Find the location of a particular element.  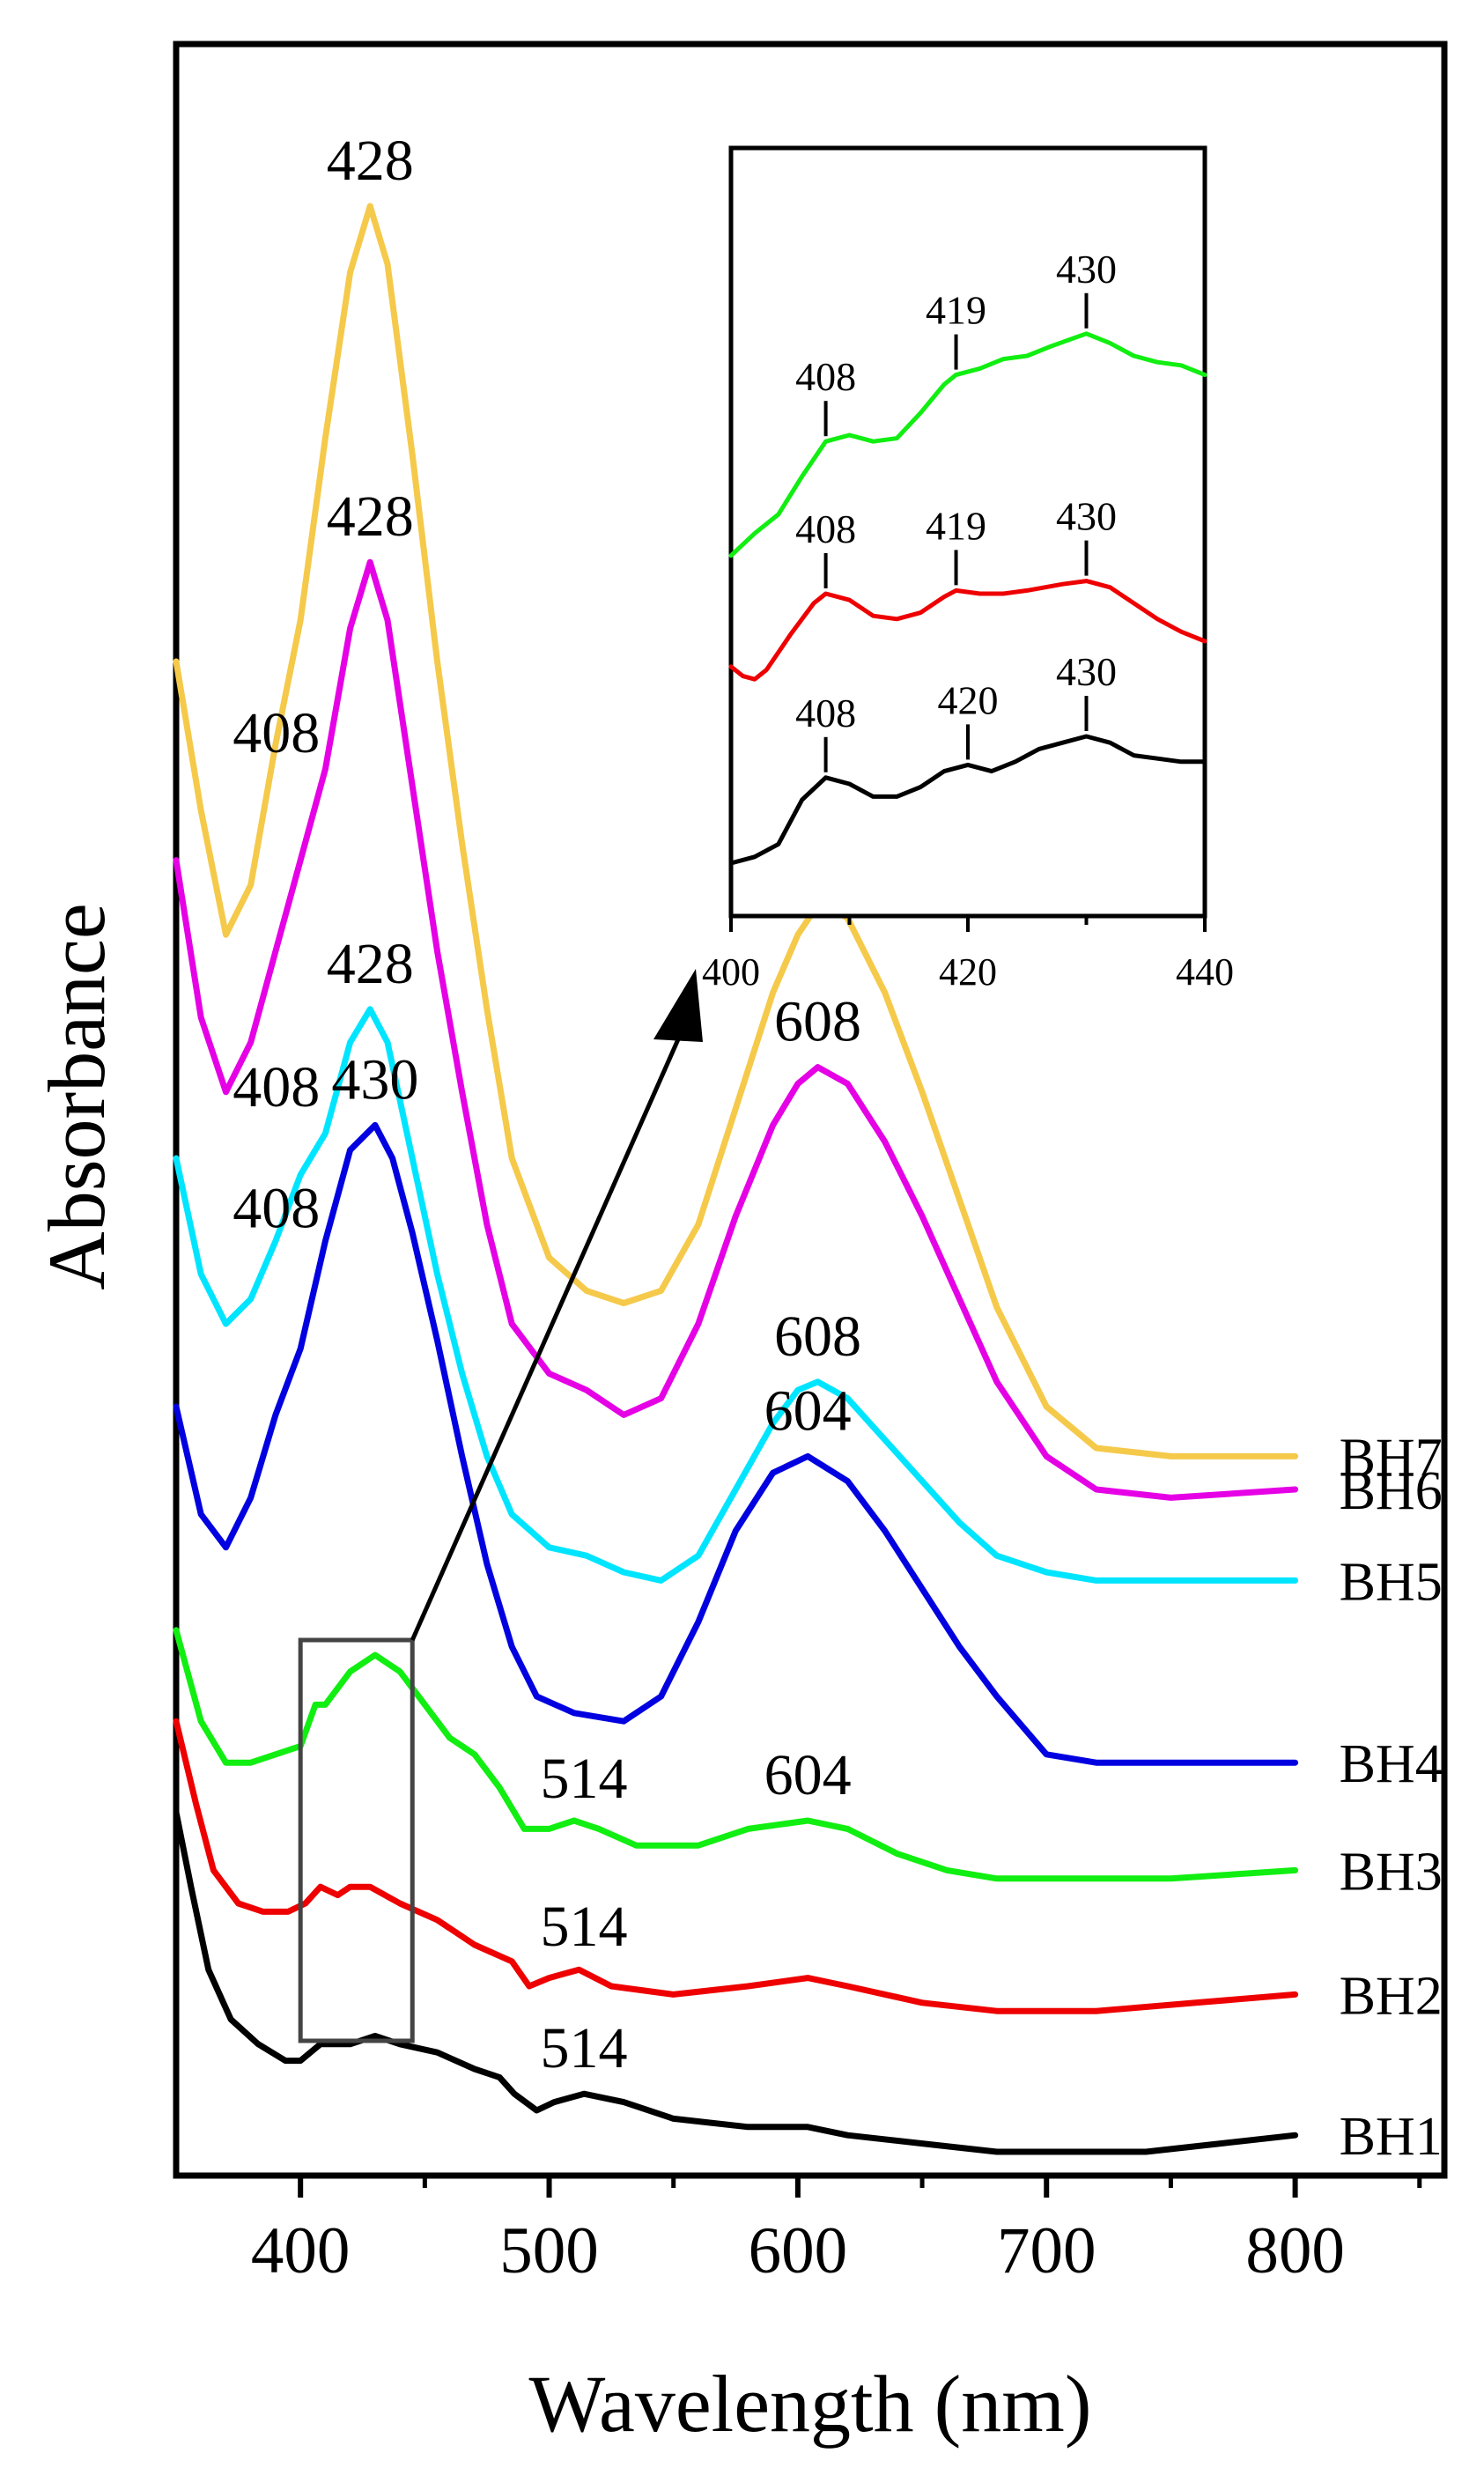

series-line-bh1 is located at coordinates (736, 1982).